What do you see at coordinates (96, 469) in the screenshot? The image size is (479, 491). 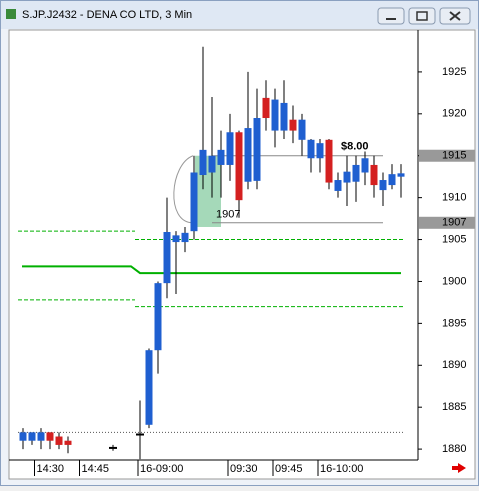 I see `x-tick-label: 14:45` at bounding box center [96, 469].